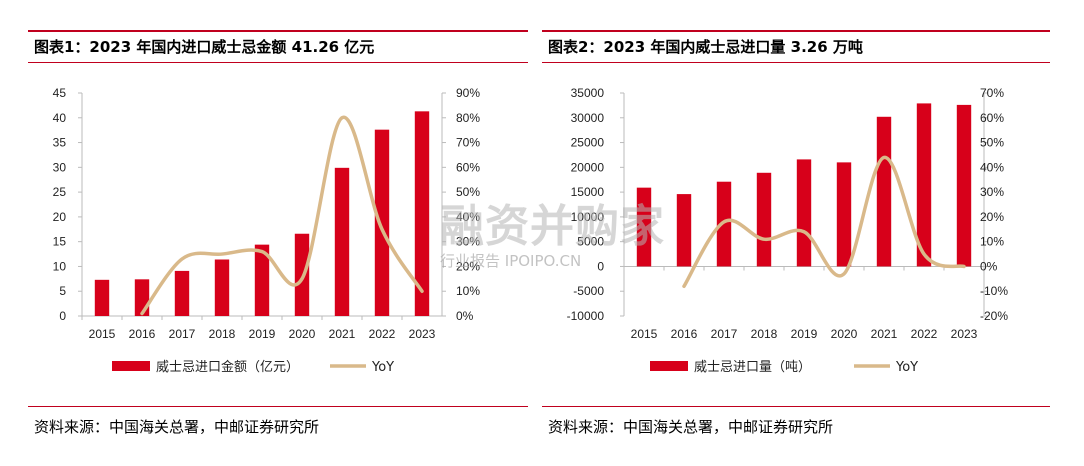 The width and height of the screenshot is (1084, 466). What do you see at coordinates (588, 167) in the screenshot?
I see `left-tick-label: 20000` at bounding box center [588, 167].